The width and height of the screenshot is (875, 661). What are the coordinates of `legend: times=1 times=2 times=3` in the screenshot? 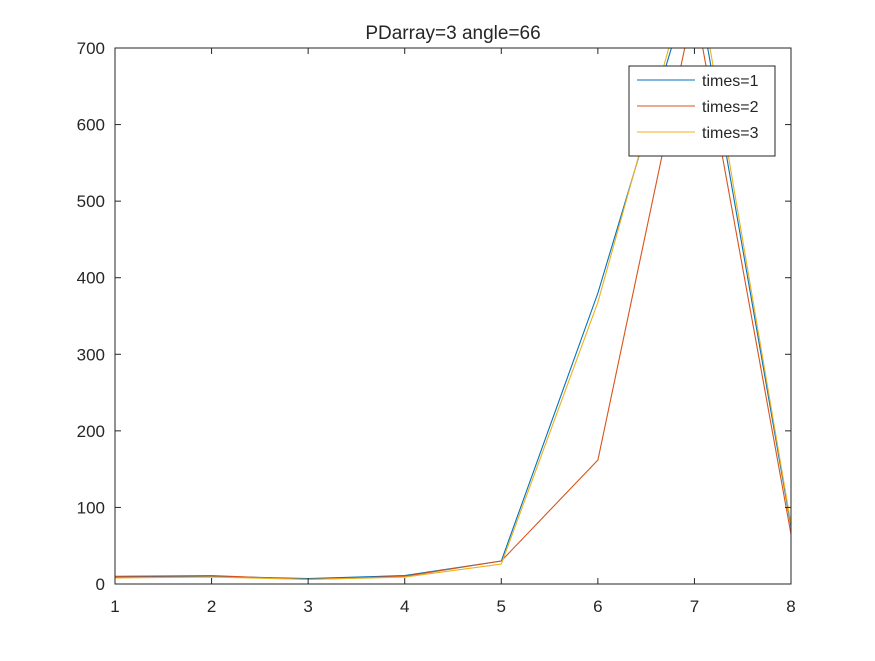 It's located at (702, 111).